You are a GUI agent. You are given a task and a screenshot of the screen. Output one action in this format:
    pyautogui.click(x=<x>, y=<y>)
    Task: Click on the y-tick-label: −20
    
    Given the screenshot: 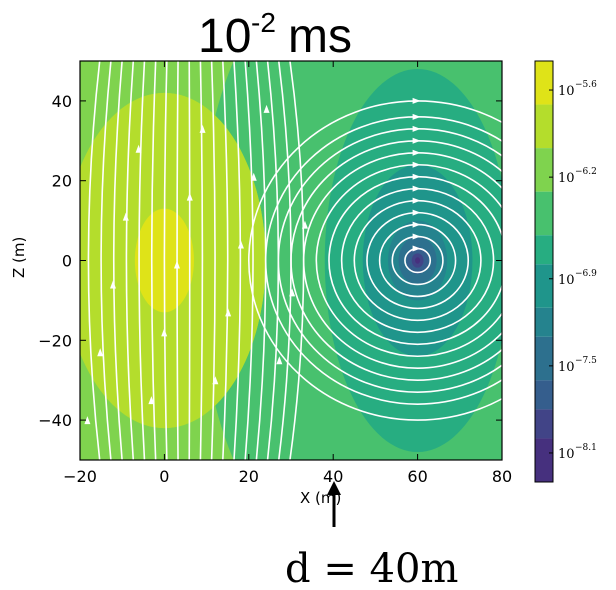 What is the action you would take?
    pyautogui.click(x=55, y=340)
    